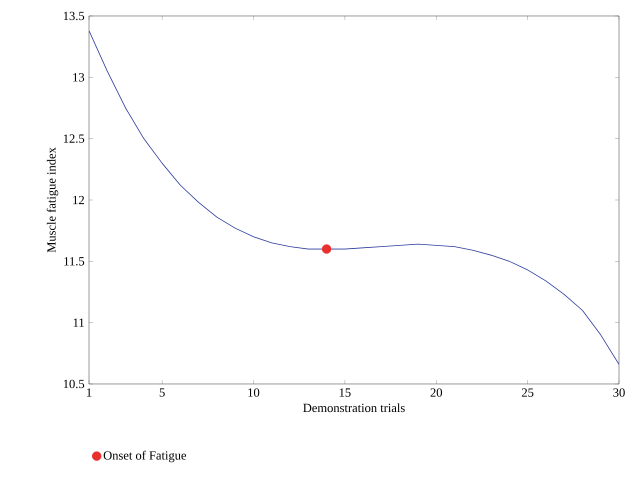  I want to click on x-tick-label: 1, so click(89, 392).